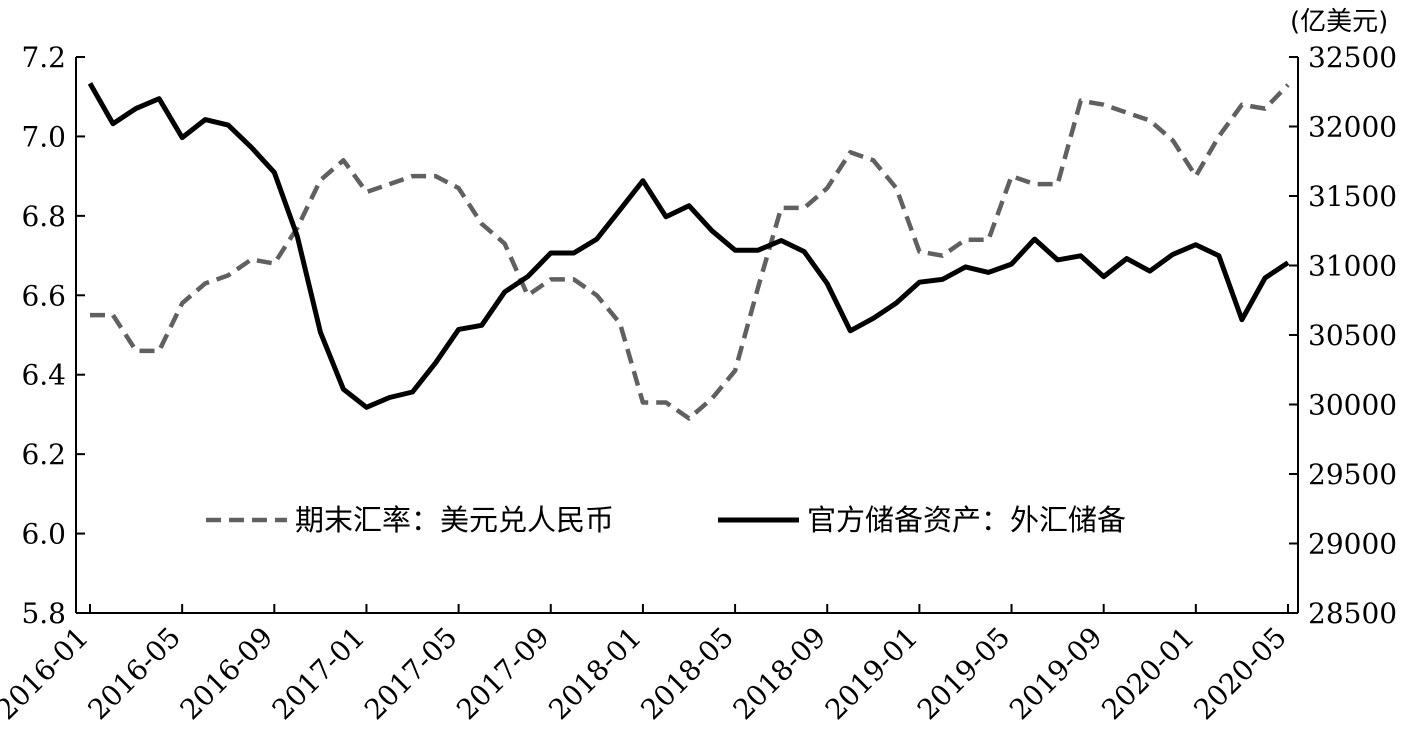  What do you see at coordinates (1352, 335) in the screenshot?
I see `right-tick-label: 30500` at bounding box center [1352, 335].